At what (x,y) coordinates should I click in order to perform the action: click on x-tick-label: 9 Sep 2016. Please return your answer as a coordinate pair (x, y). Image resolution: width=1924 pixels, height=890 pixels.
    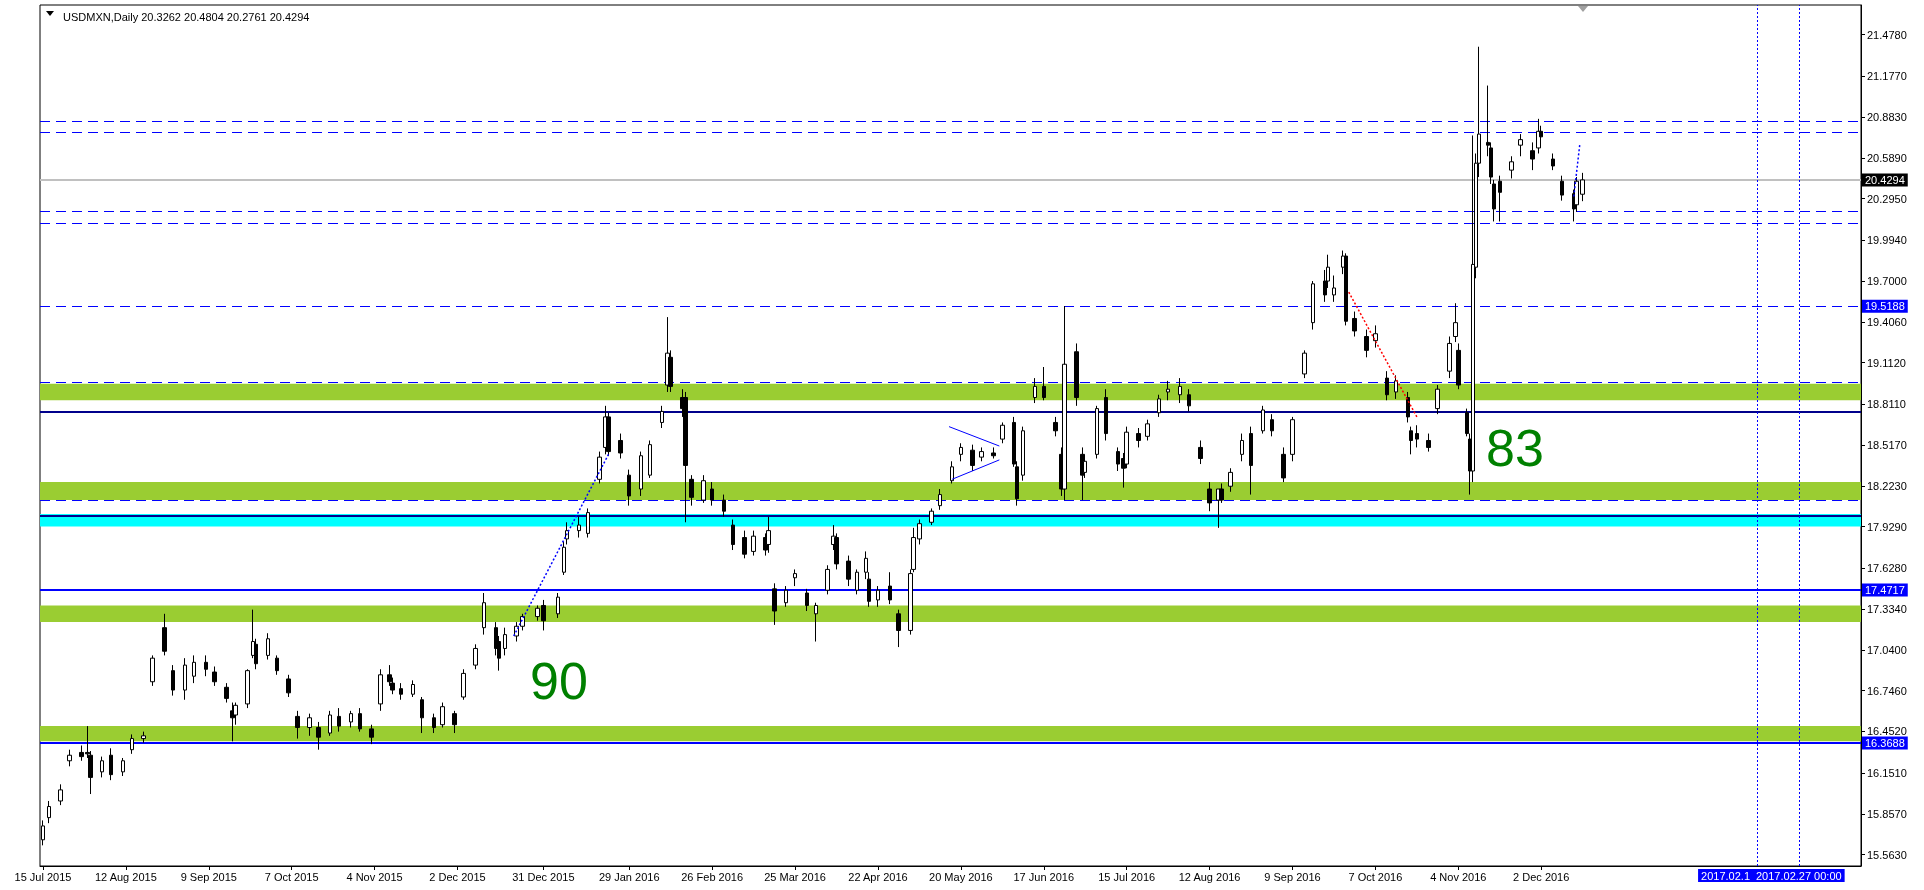
    Looking at the image, I should click on (1292, 876).